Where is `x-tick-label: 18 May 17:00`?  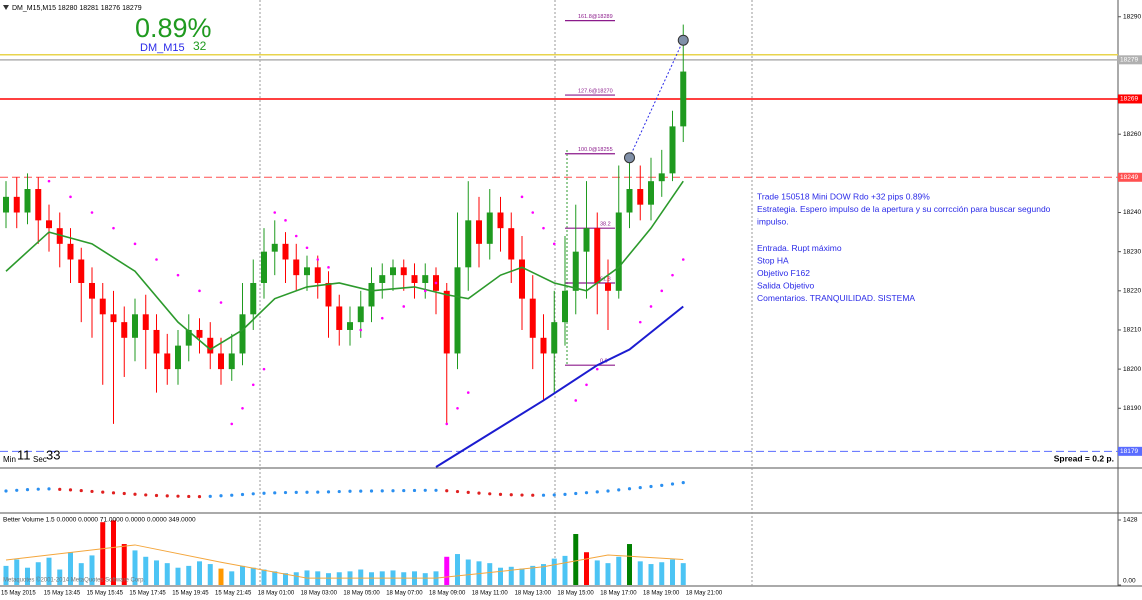
x-tick-label: 18 May 17:00 is located at coordinates (618, 594).